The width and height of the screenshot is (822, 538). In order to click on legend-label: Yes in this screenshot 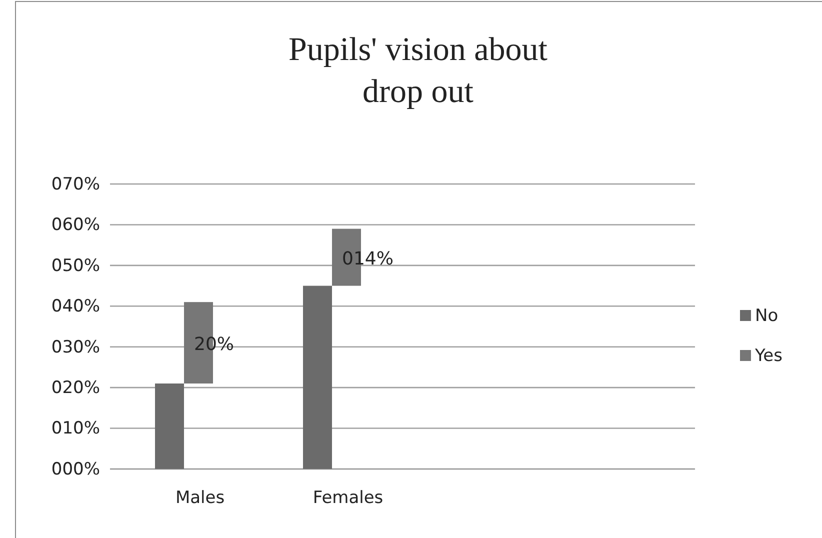, I will do `click(768, 356)`.